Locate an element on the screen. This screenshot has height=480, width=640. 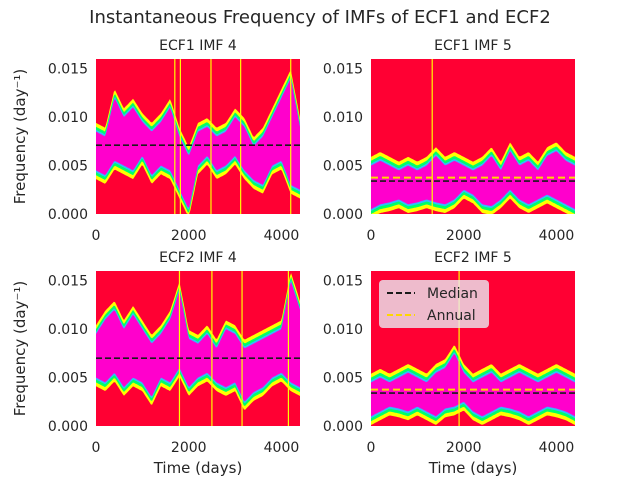
legend: Median Annual is located at coordinates (434, 304).